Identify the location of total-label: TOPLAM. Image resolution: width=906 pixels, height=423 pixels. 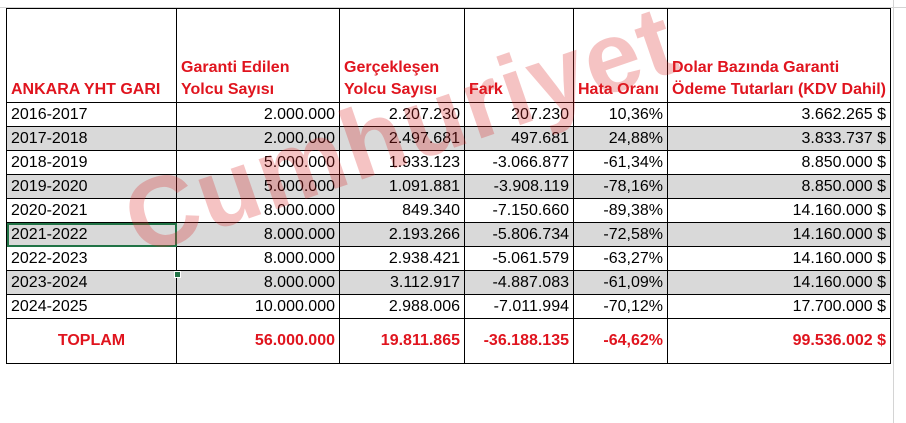
(91, 341).